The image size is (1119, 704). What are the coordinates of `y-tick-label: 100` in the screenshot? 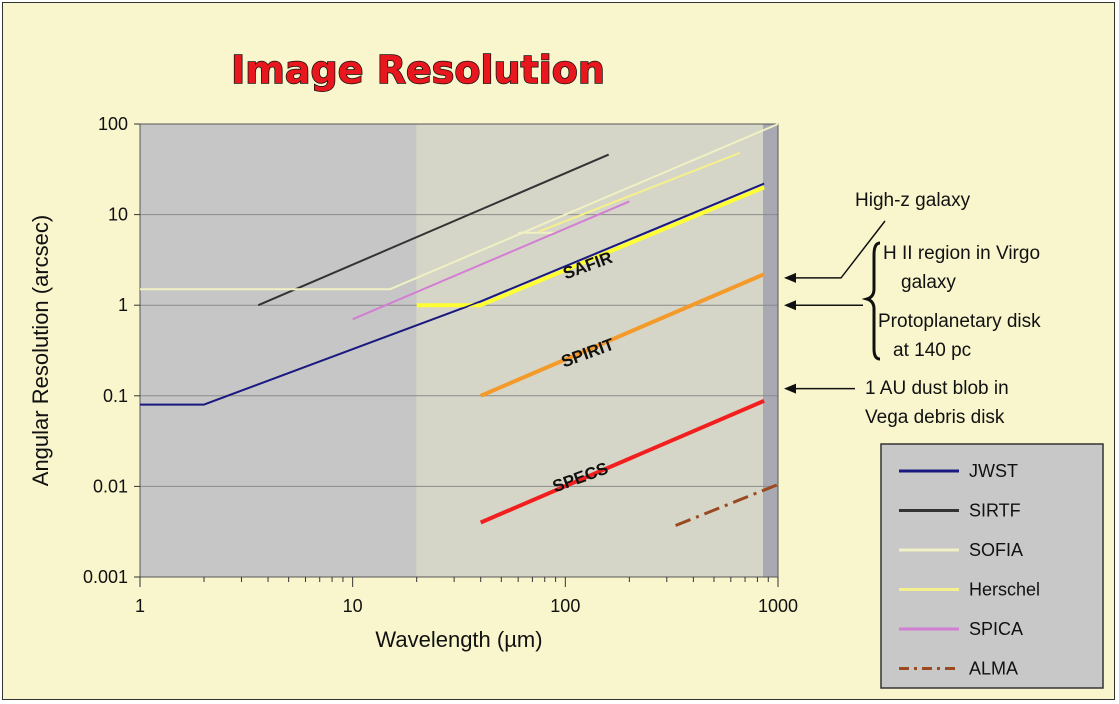 It's located at (113, 124).